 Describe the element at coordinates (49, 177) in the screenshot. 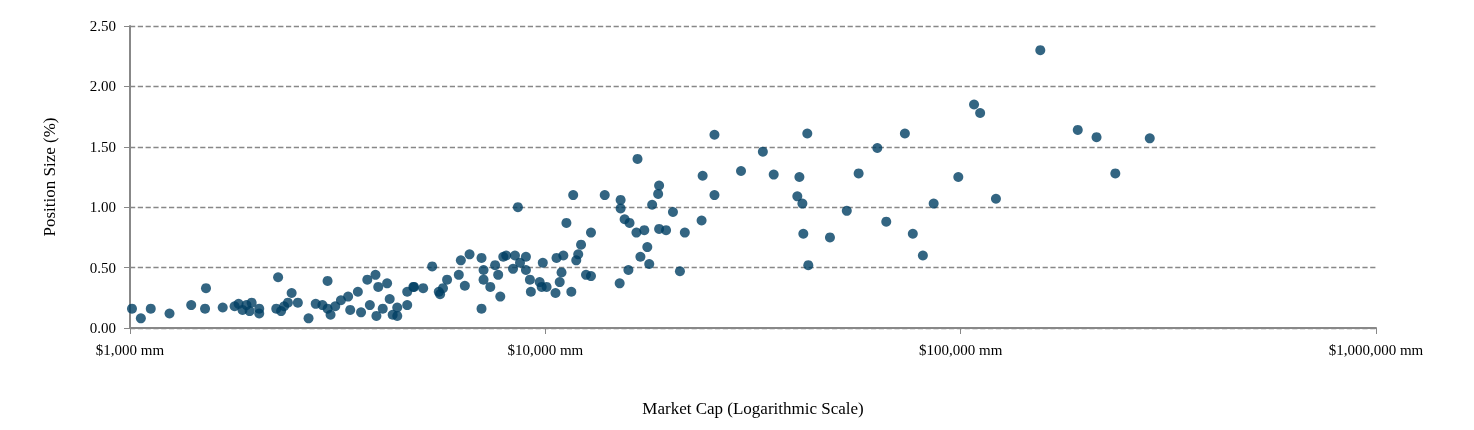

I see `y-axis-title: Position Size (%)` at that location.